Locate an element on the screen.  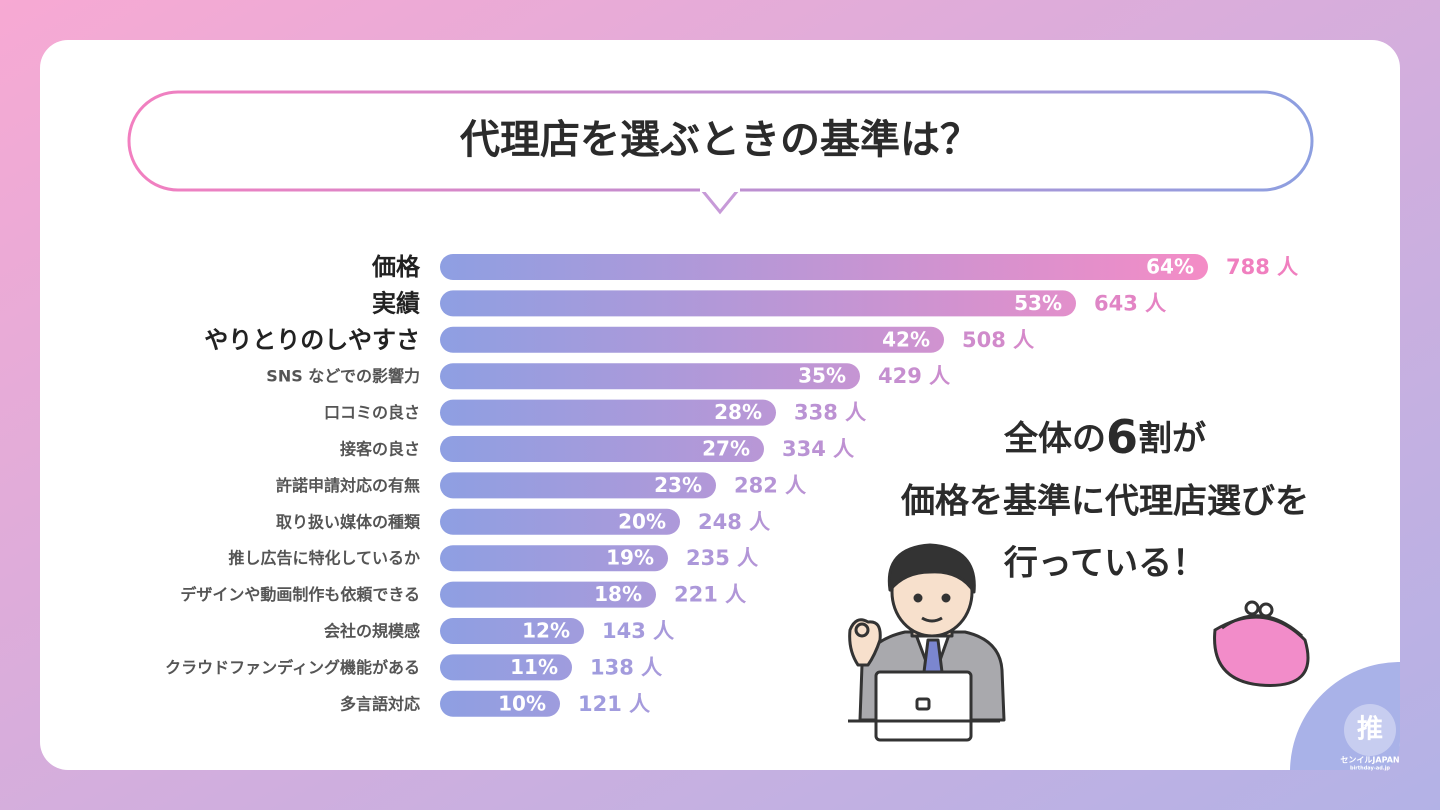
value-label: 12% is located at coordinates (546, 631).